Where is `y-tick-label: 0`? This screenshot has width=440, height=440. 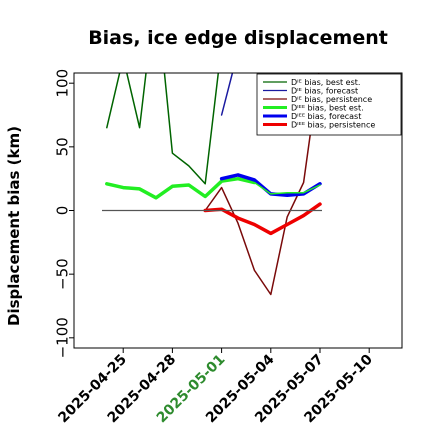 y-tick-label: 0 is located at coordinates (63, 211).